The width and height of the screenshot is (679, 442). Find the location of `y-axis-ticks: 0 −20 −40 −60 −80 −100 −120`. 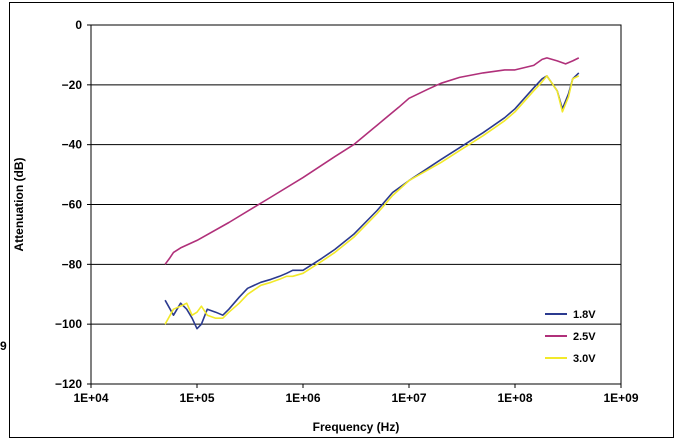

y-axis-ticks: 0 −20 −40 −60 −80 −100 −120 is located at coordinates (73, 204).